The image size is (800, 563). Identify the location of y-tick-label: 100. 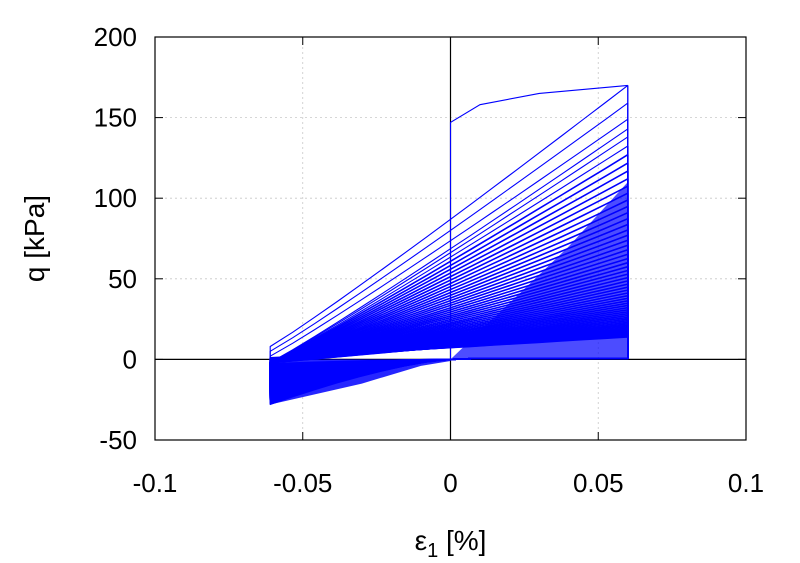
(115, 198).